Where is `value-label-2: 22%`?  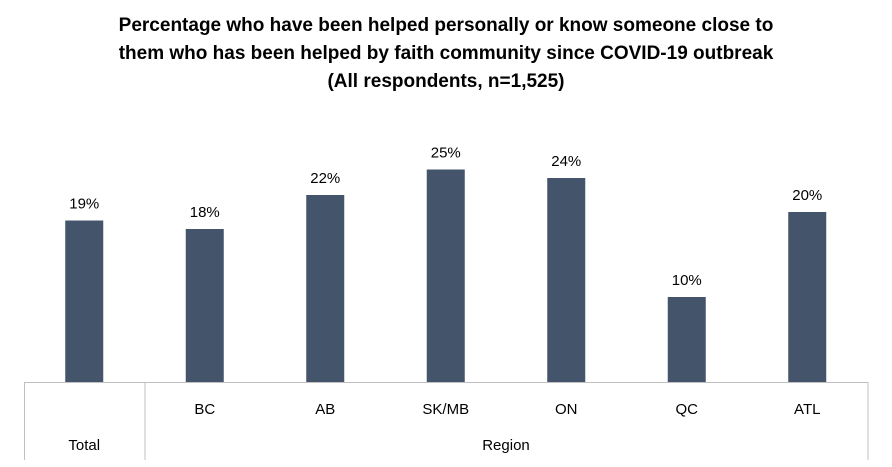 value-label-2: 22% is located at coordinates (325, 178).